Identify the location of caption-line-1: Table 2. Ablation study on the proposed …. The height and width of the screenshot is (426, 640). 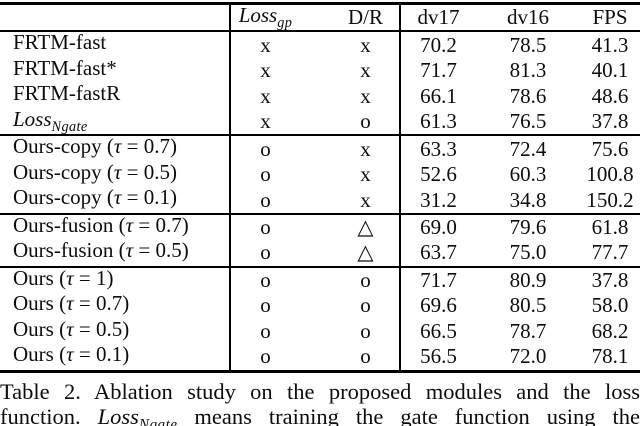
(320, 391).